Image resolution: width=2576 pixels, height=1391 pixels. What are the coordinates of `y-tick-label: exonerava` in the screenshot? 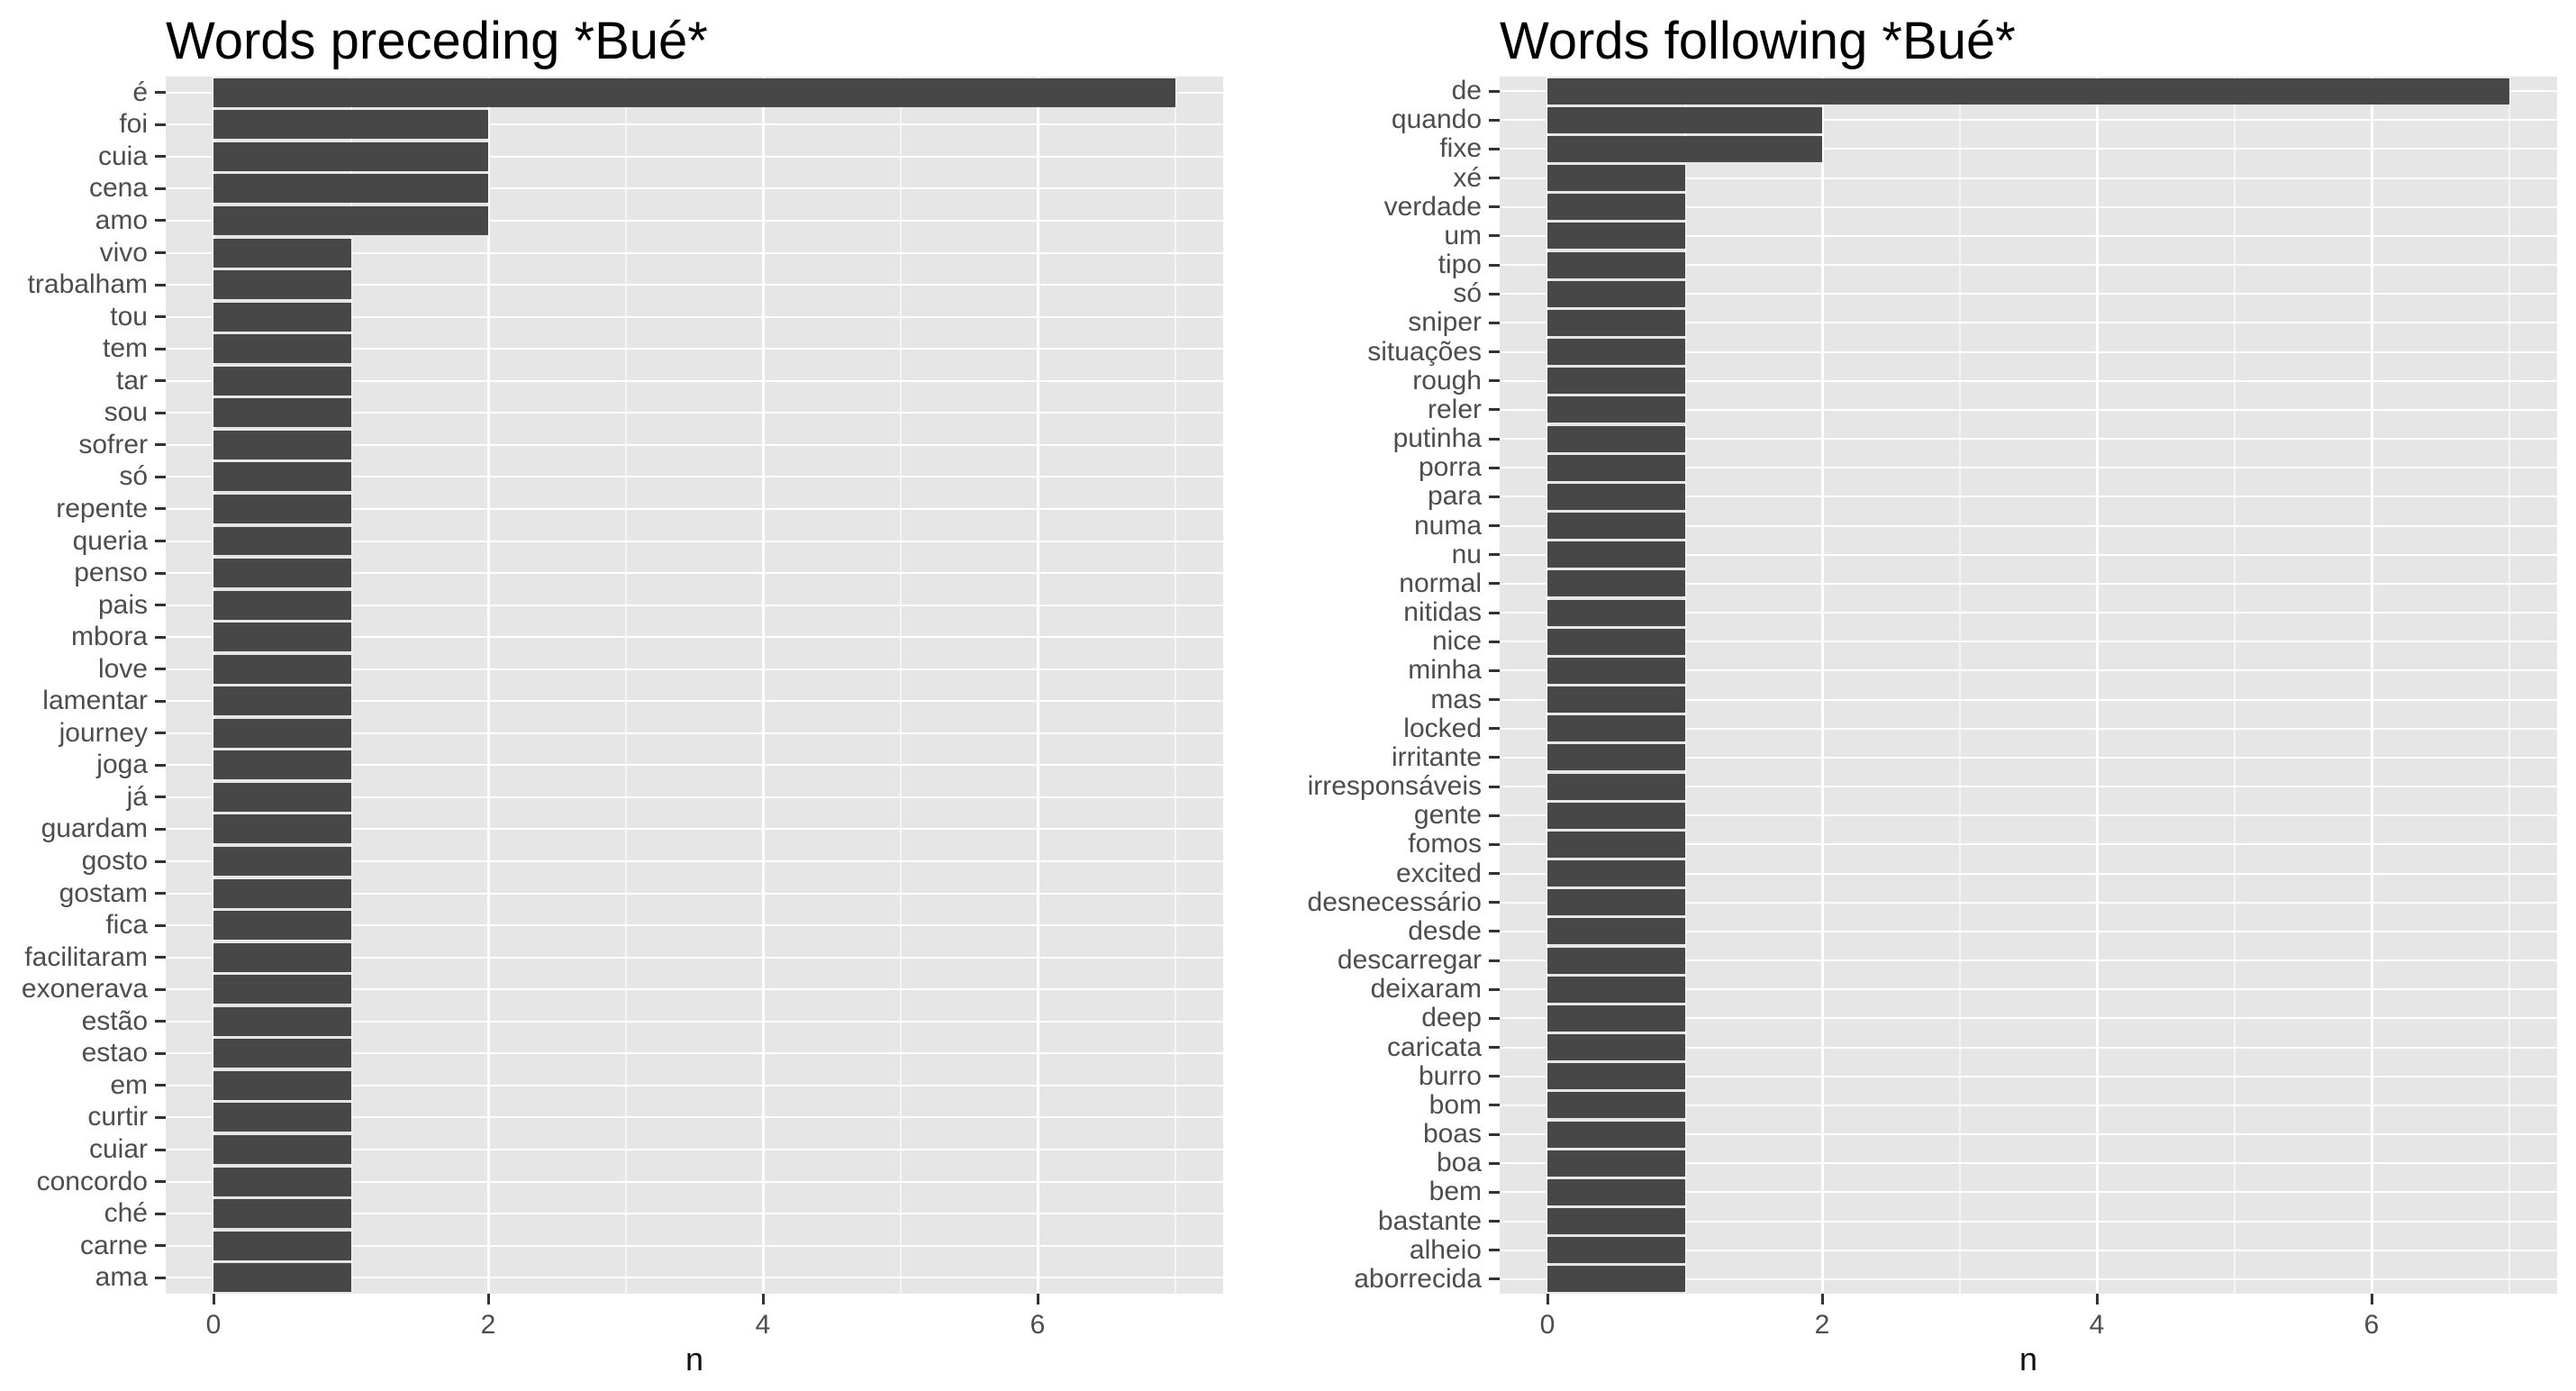 It's located at (84, 989).